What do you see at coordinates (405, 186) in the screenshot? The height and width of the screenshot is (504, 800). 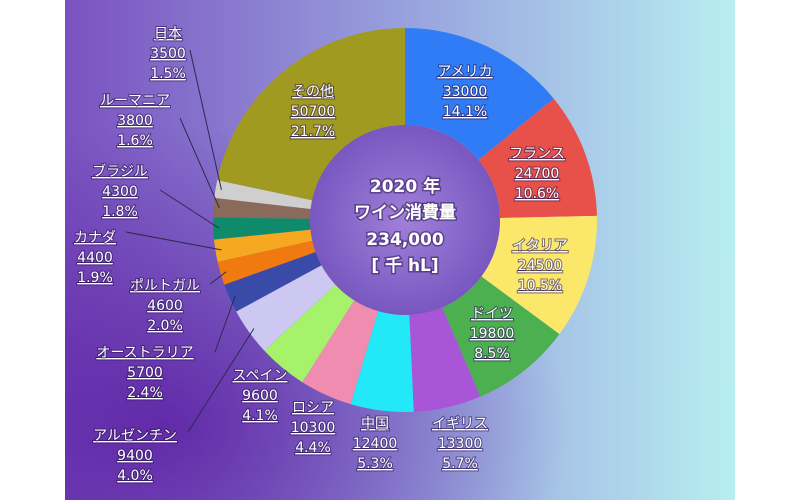 I see `center-text: 2020 年` at bounding box center [405, 186].